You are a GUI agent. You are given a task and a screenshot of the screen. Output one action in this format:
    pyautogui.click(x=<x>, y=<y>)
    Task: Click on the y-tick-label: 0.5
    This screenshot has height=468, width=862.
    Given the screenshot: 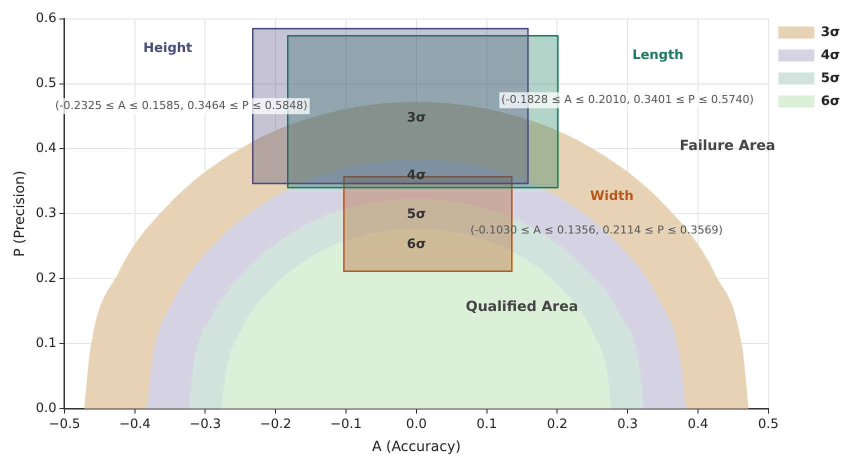 What is the action you would take?
    pyautogui.click(x=46, y=84)
    